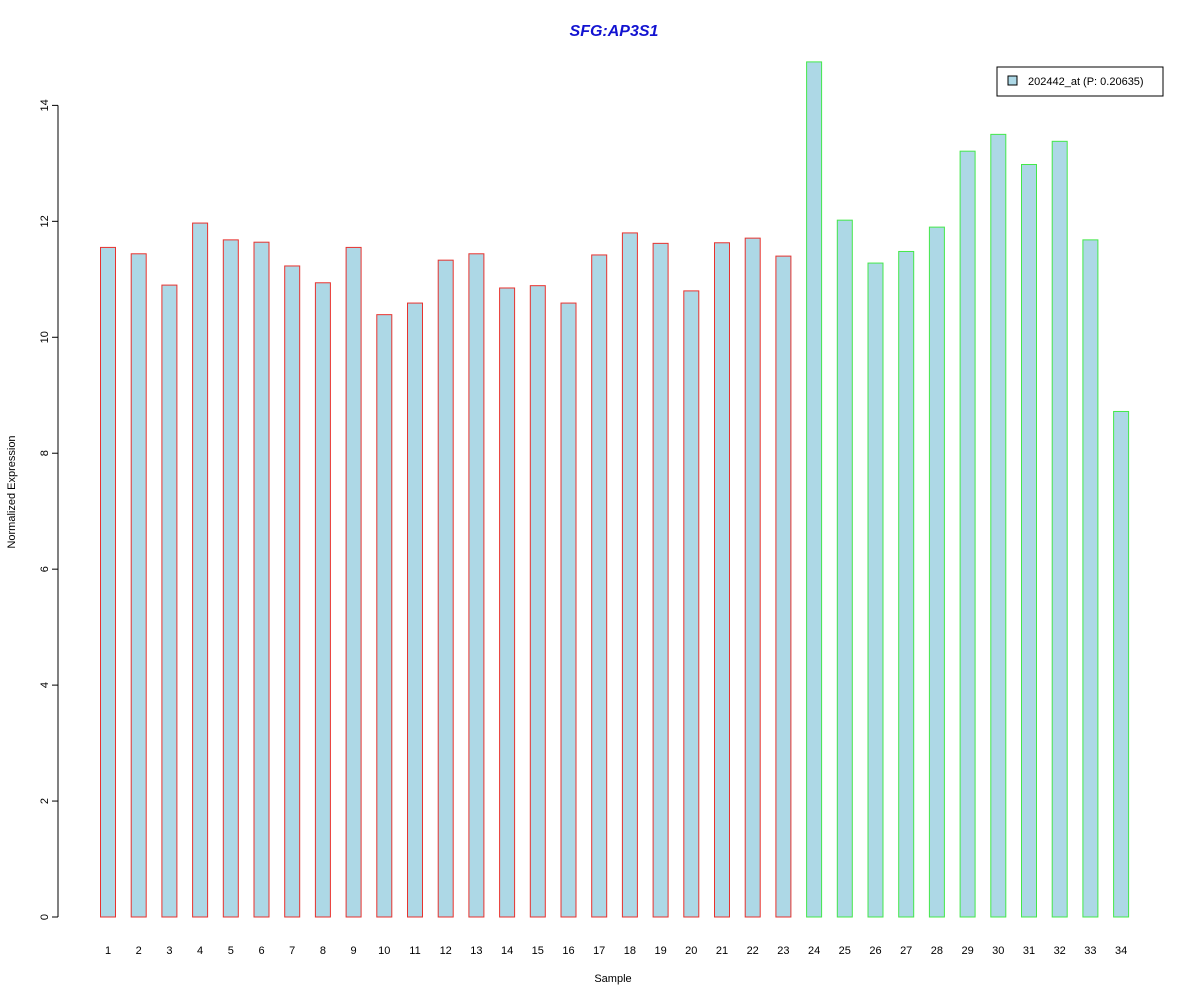  I want to click on x-tick-label: 25, so click(845, 951).